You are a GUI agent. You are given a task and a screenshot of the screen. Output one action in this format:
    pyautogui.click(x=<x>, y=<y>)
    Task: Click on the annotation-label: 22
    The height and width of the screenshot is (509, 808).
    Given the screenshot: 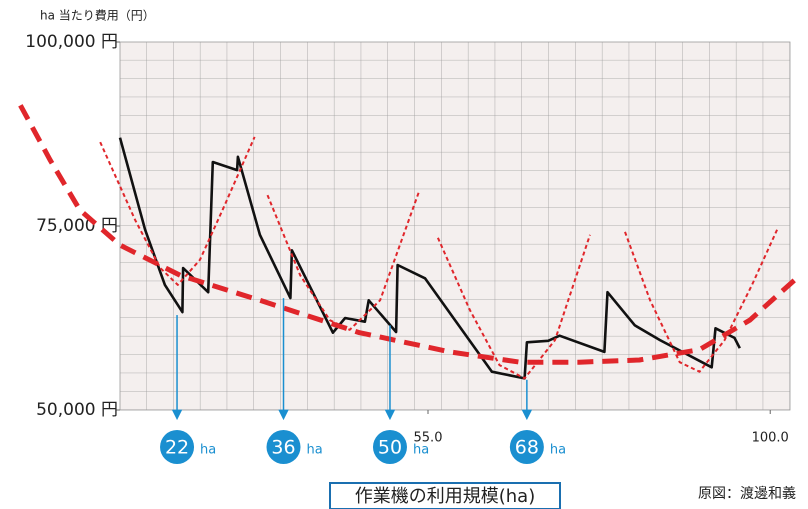 What is the action you would take?
    pyautogui.click(x=177, y=448)
    